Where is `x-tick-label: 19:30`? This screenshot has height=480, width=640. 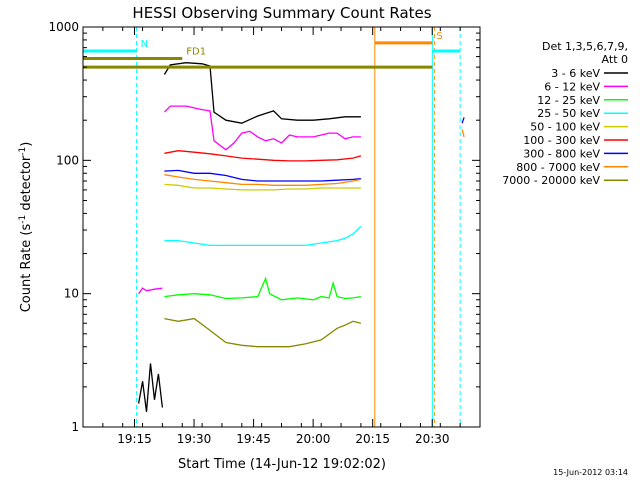 x-tick-label: 19:30 is located at coordinates (194, 439).